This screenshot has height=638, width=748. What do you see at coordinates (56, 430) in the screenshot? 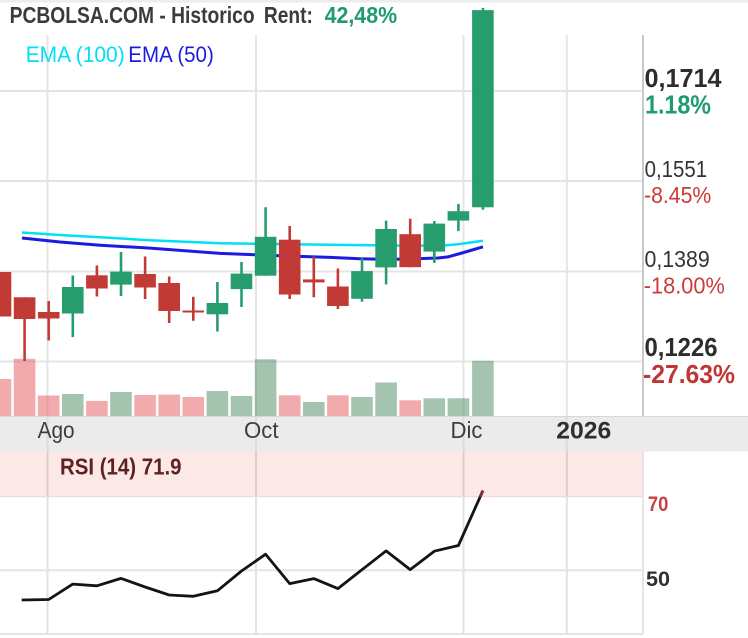
I see `svg-text: Ago` at bounding box center [56, 430].